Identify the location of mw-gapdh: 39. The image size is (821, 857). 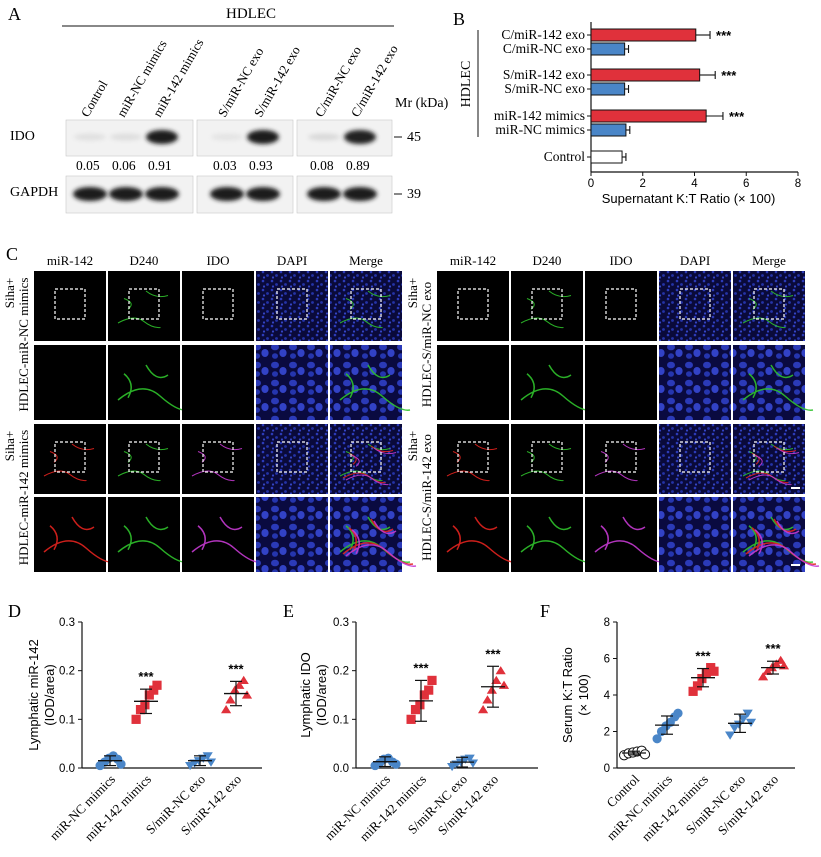
(414, 194).